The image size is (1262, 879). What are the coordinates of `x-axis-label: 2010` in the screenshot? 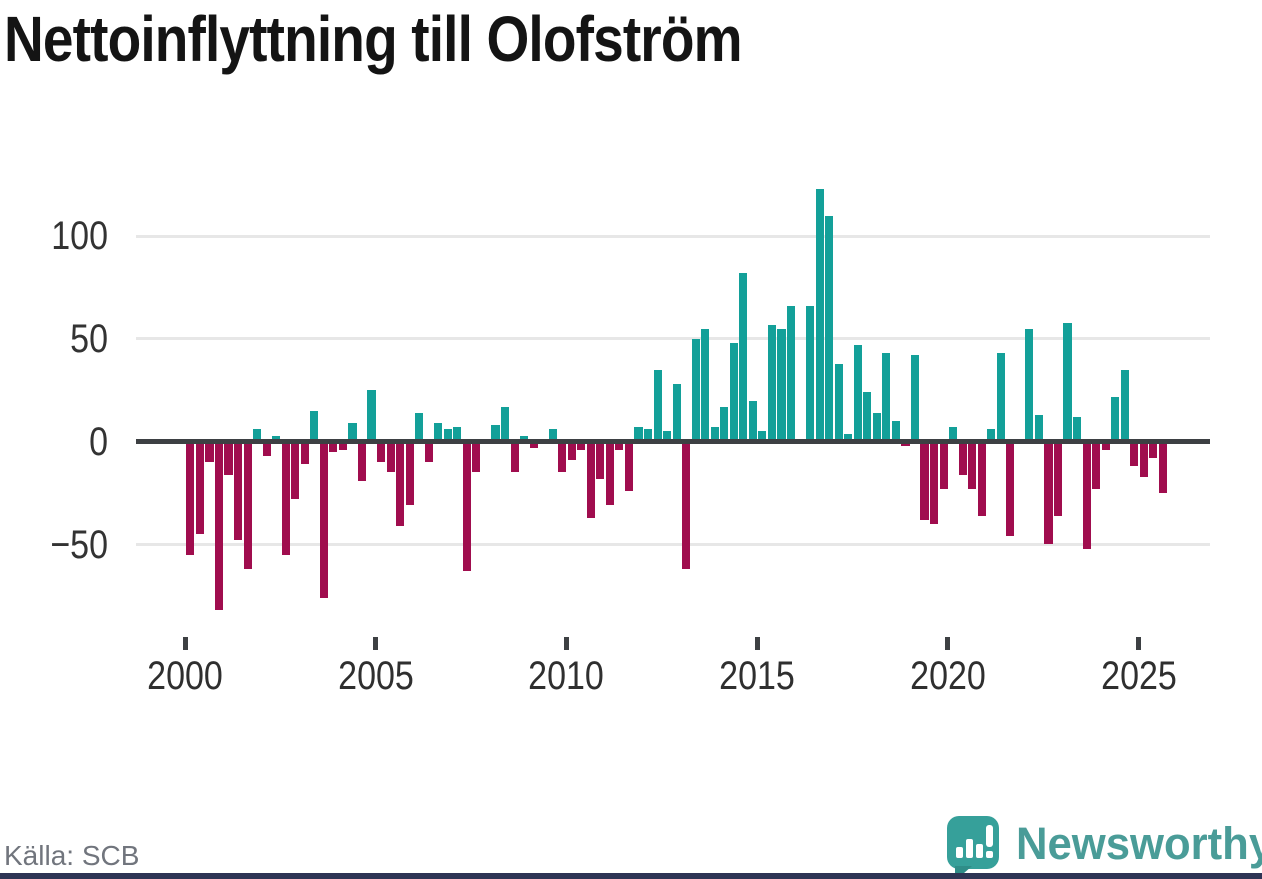 It's located at (566, 676).